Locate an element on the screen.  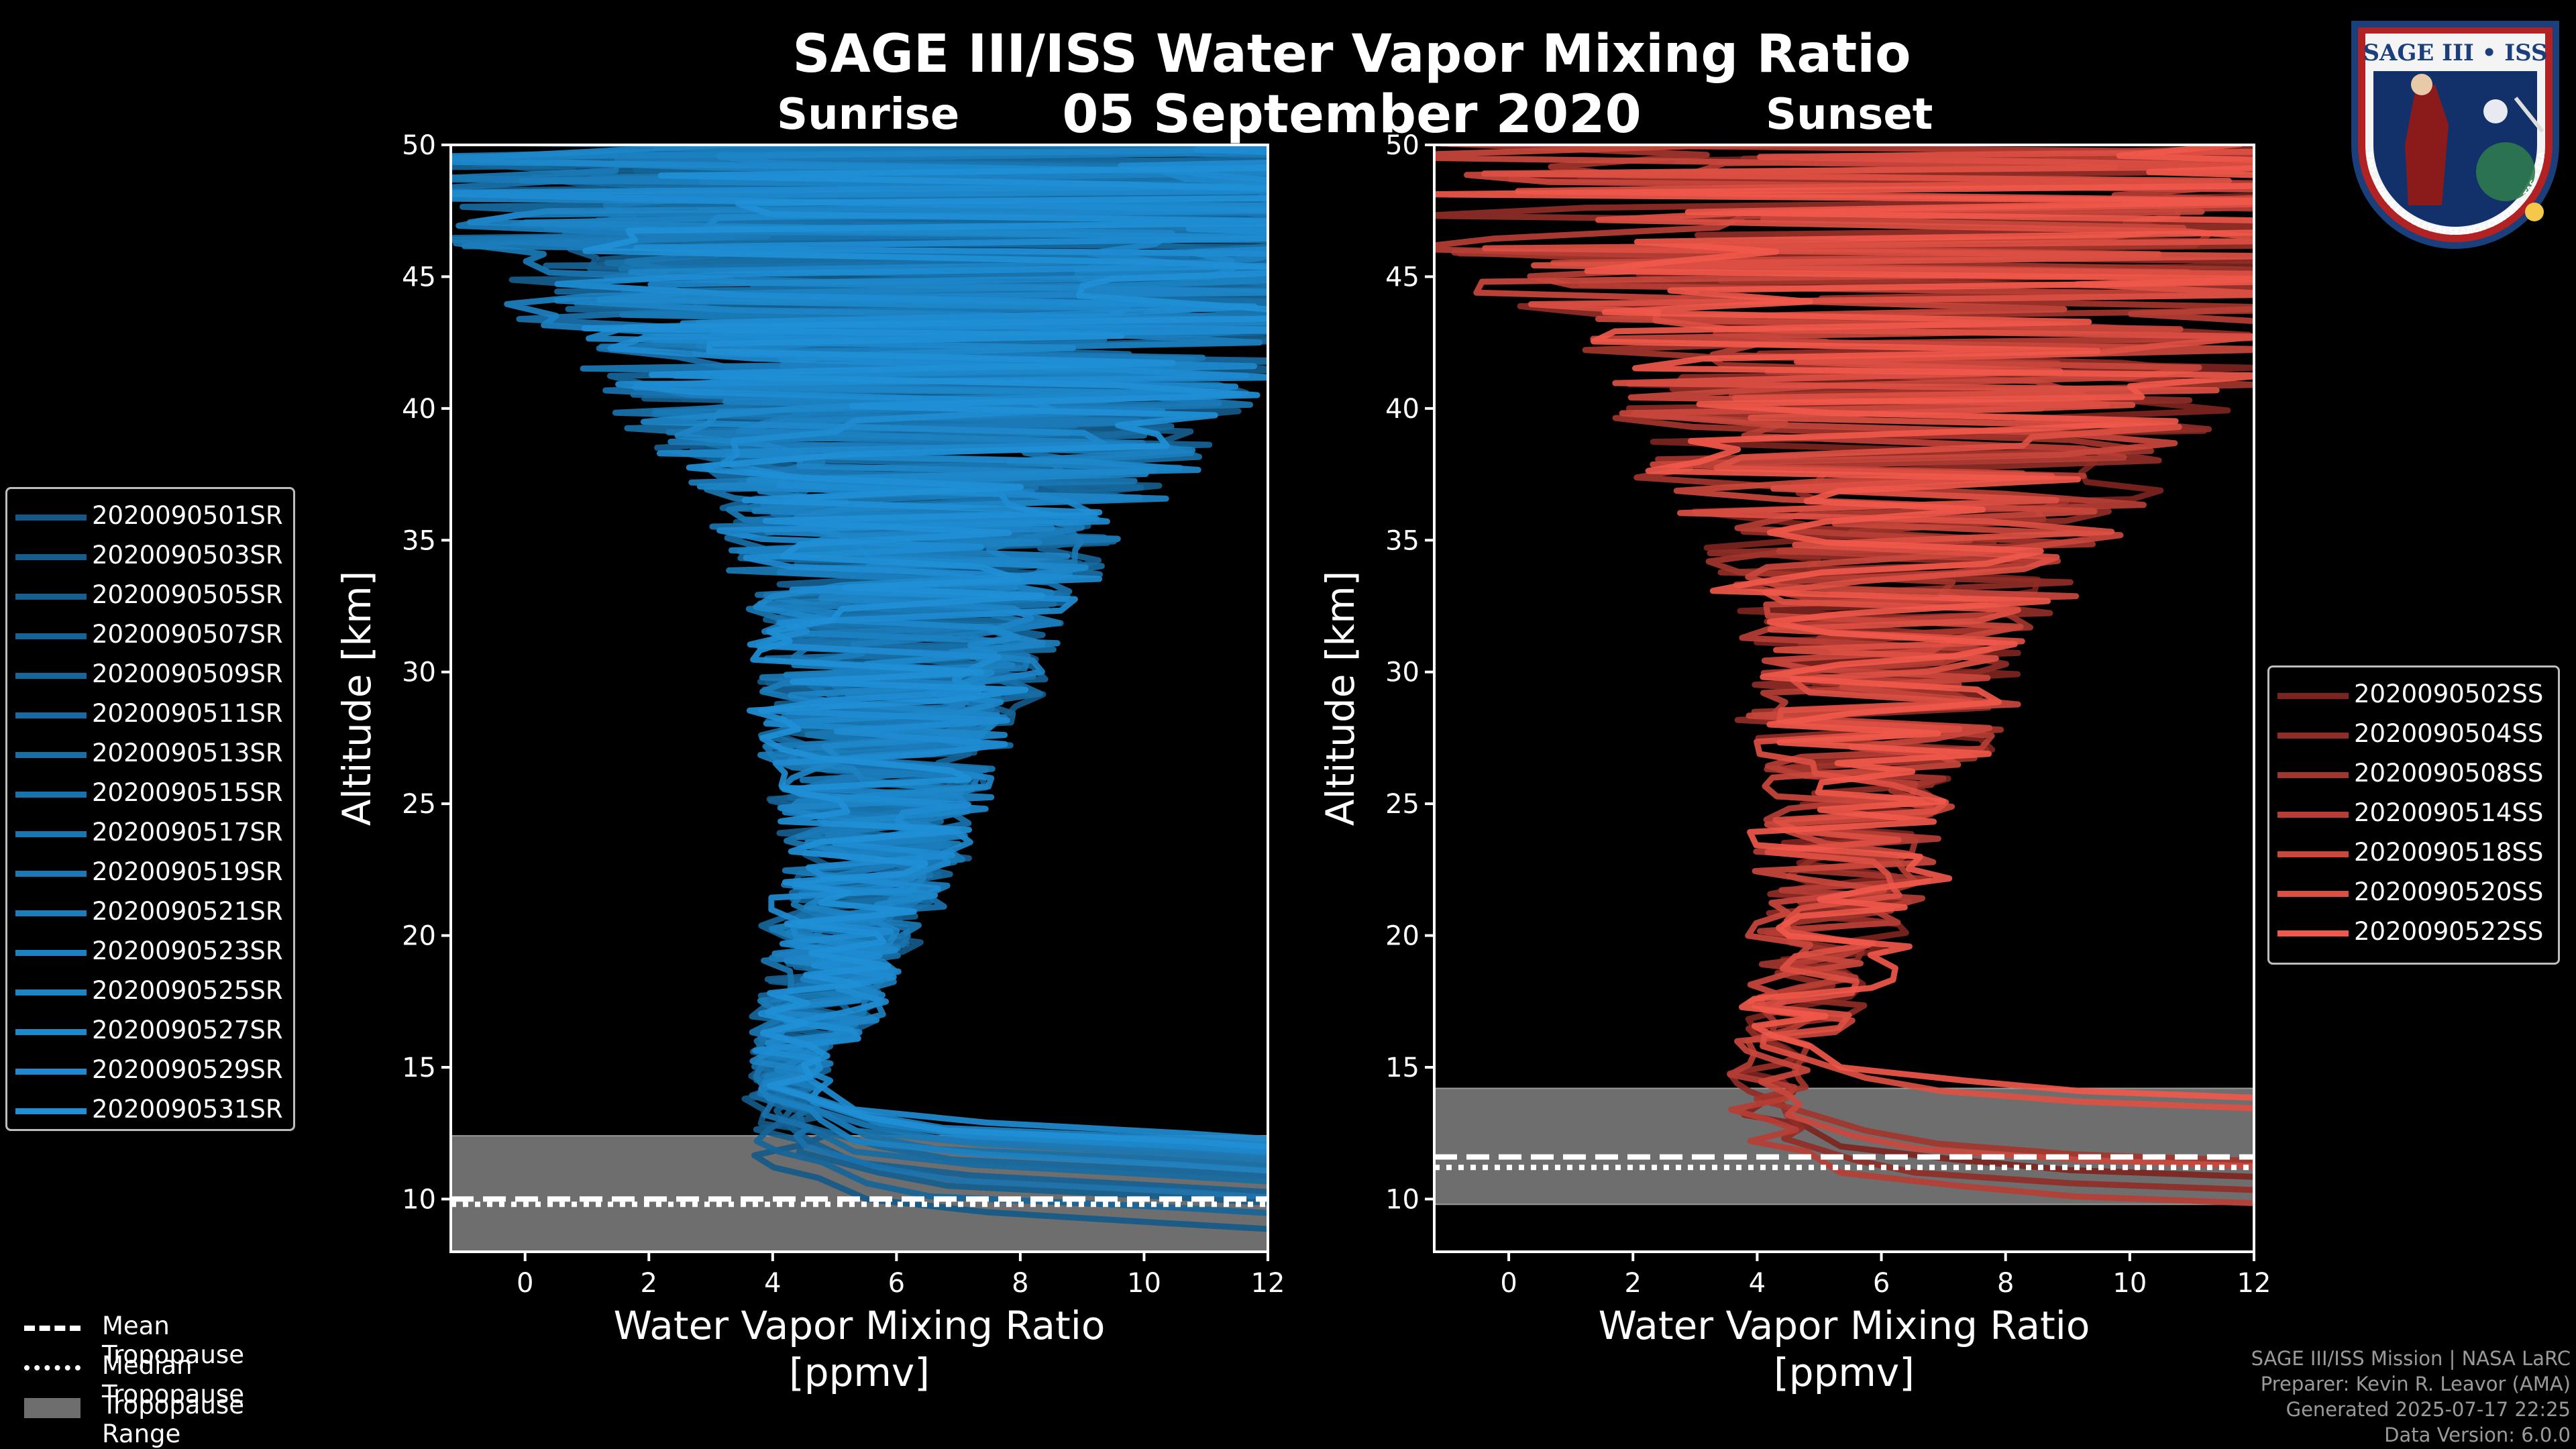
sunrise-legend-label: 2020090511SR is located at coordinates (187, 713).